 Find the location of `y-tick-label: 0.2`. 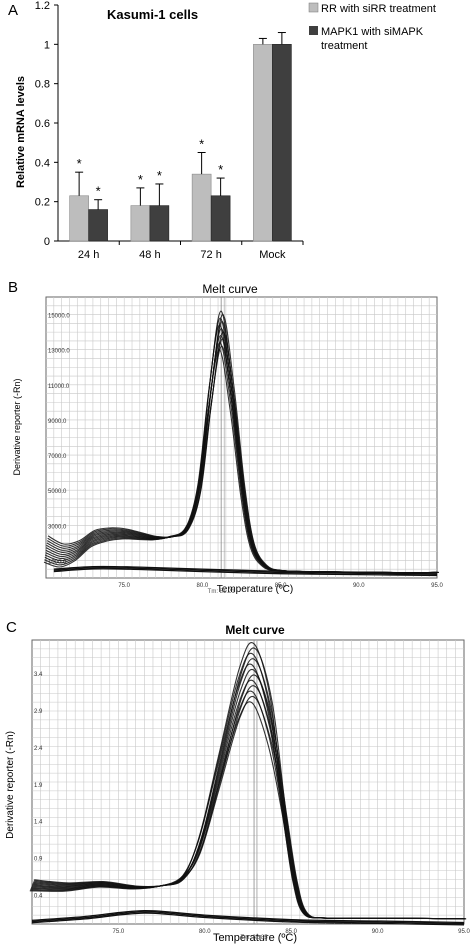

y-tick-label: 0.2 is located at coordinates (42, 203).